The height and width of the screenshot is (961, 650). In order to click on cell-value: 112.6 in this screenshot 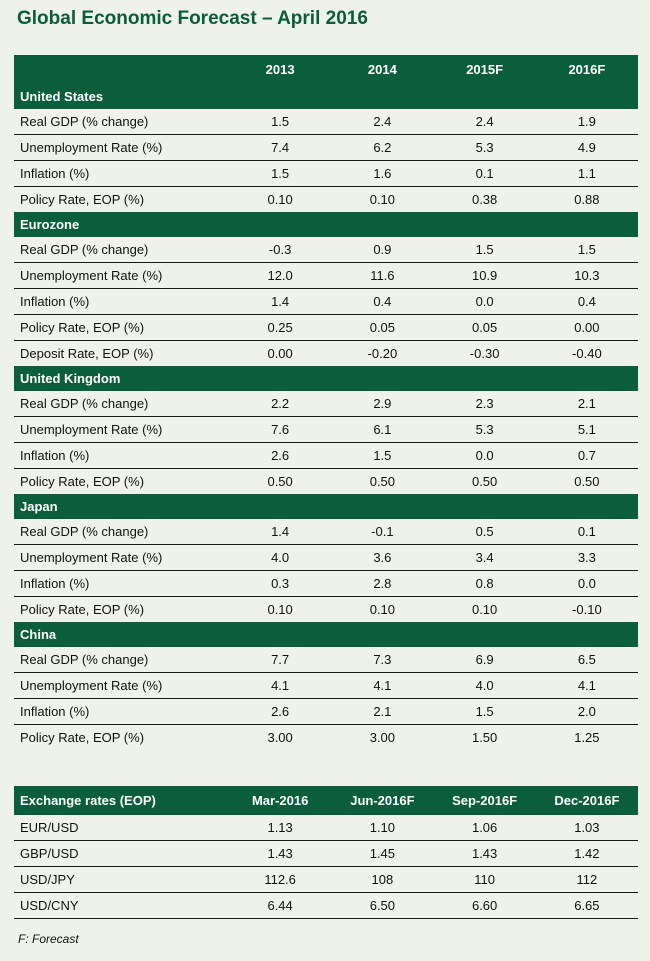, I will do `click(280, 879)`.